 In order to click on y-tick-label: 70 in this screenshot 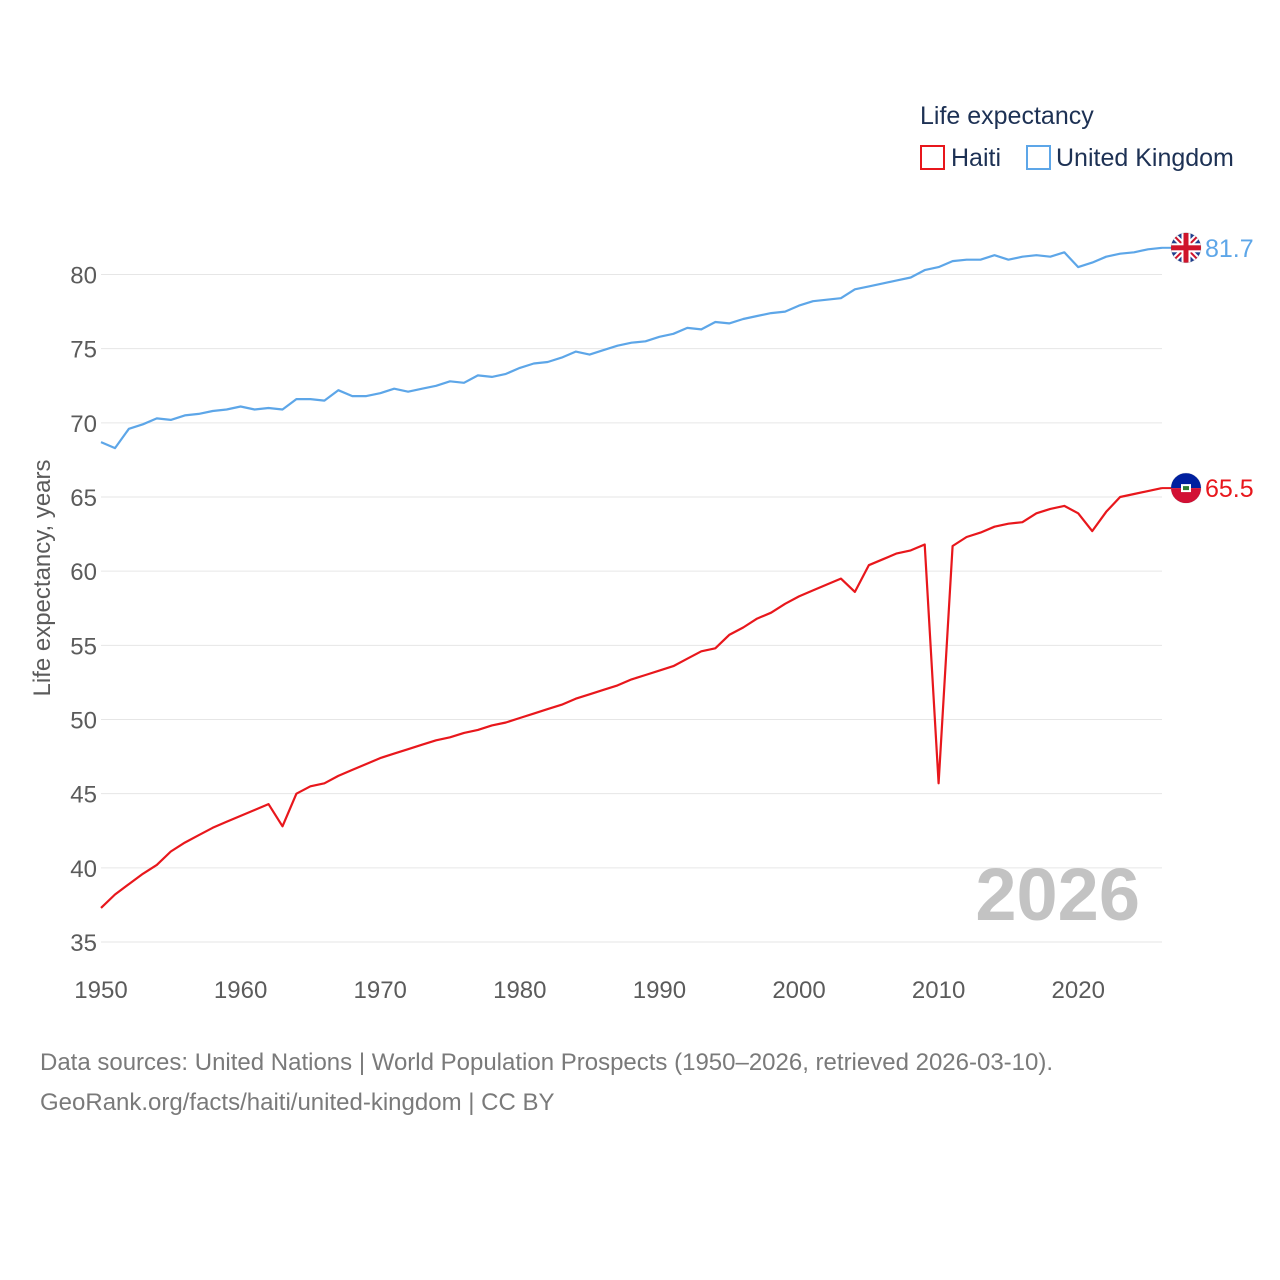, I will do `click(83, 424)`.